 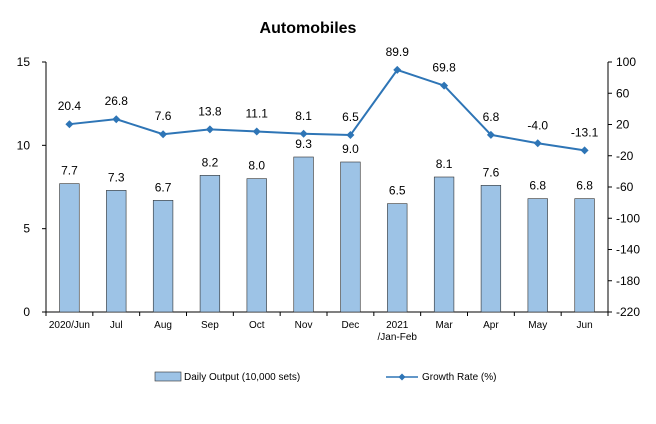 I want to click on bar-data-label: 9.0, so click(x=350, y=149).